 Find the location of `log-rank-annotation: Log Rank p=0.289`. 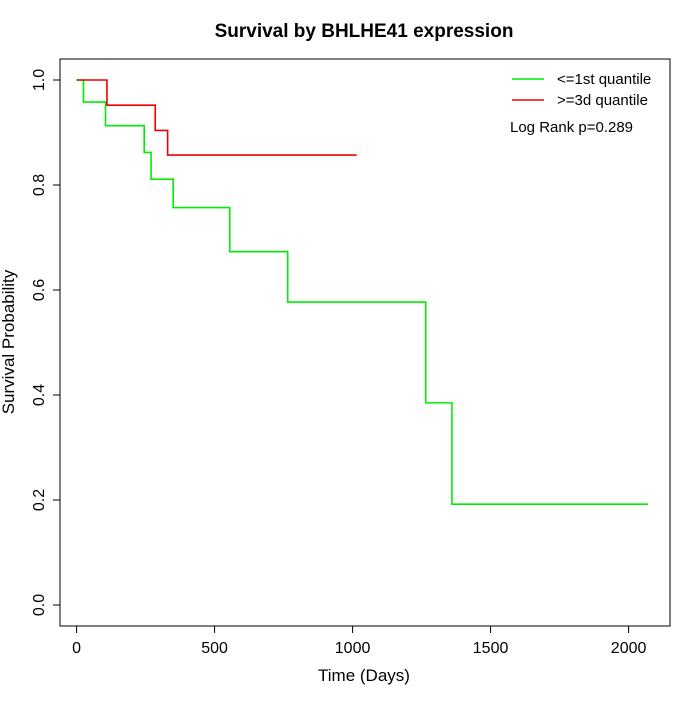

log-rank-annotation: Log Rank p=0.289 is located at coordinates (571, 127).